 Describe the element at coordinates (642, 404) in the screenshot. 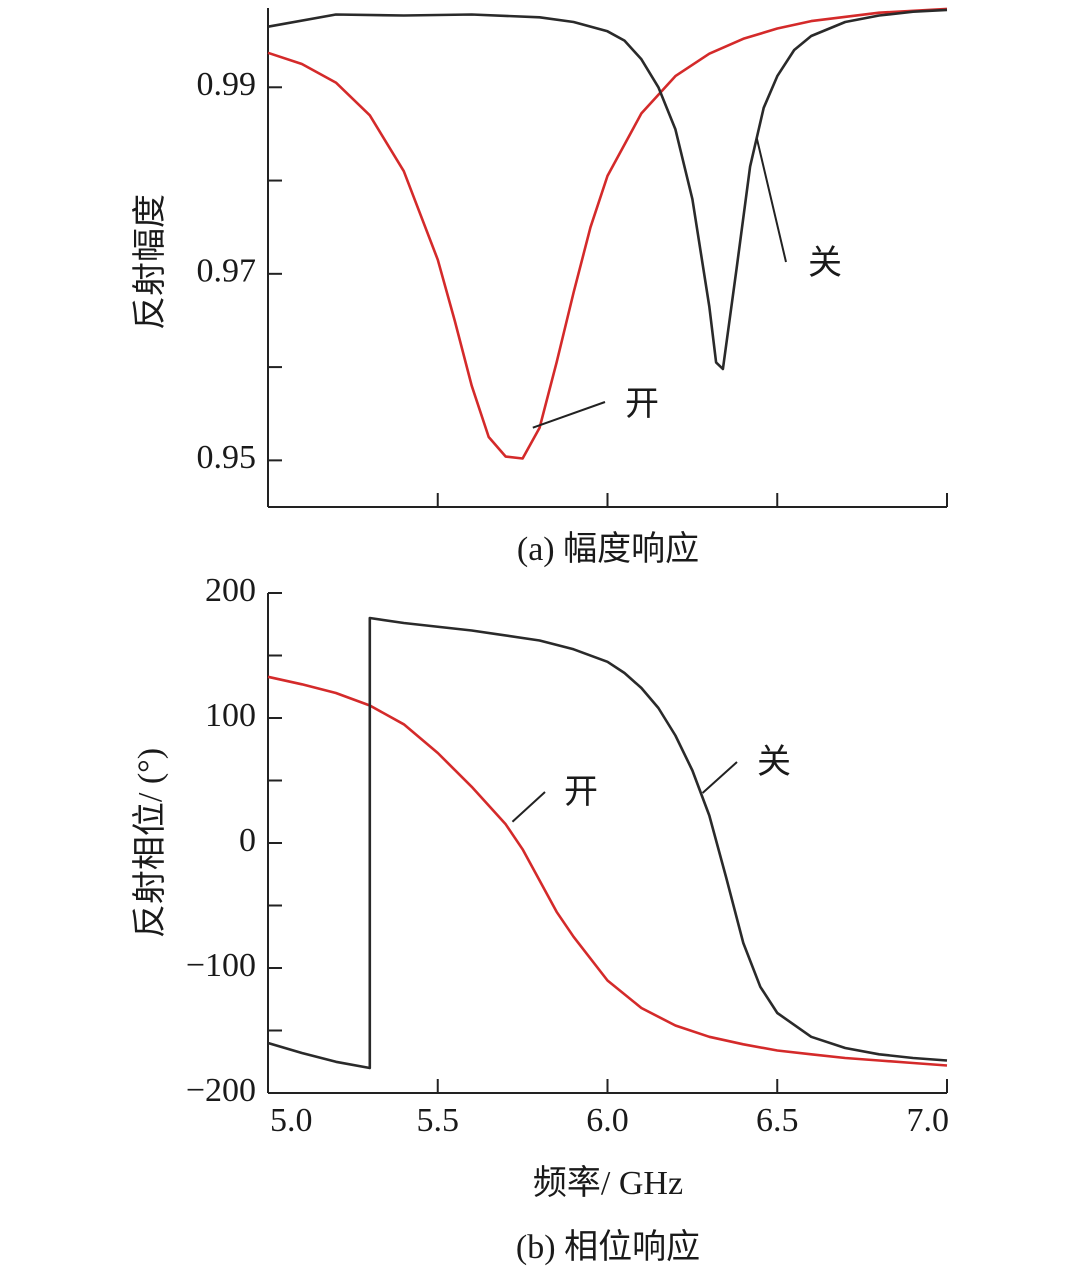

I see `amplitude-annotation-on-label: 开` at that location.